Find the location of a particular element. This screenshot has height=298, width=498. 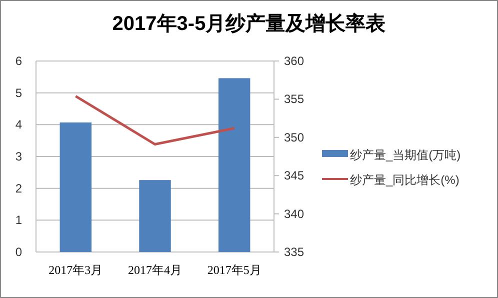

y-tick-label: 4 is located at coordinates (18, 125).